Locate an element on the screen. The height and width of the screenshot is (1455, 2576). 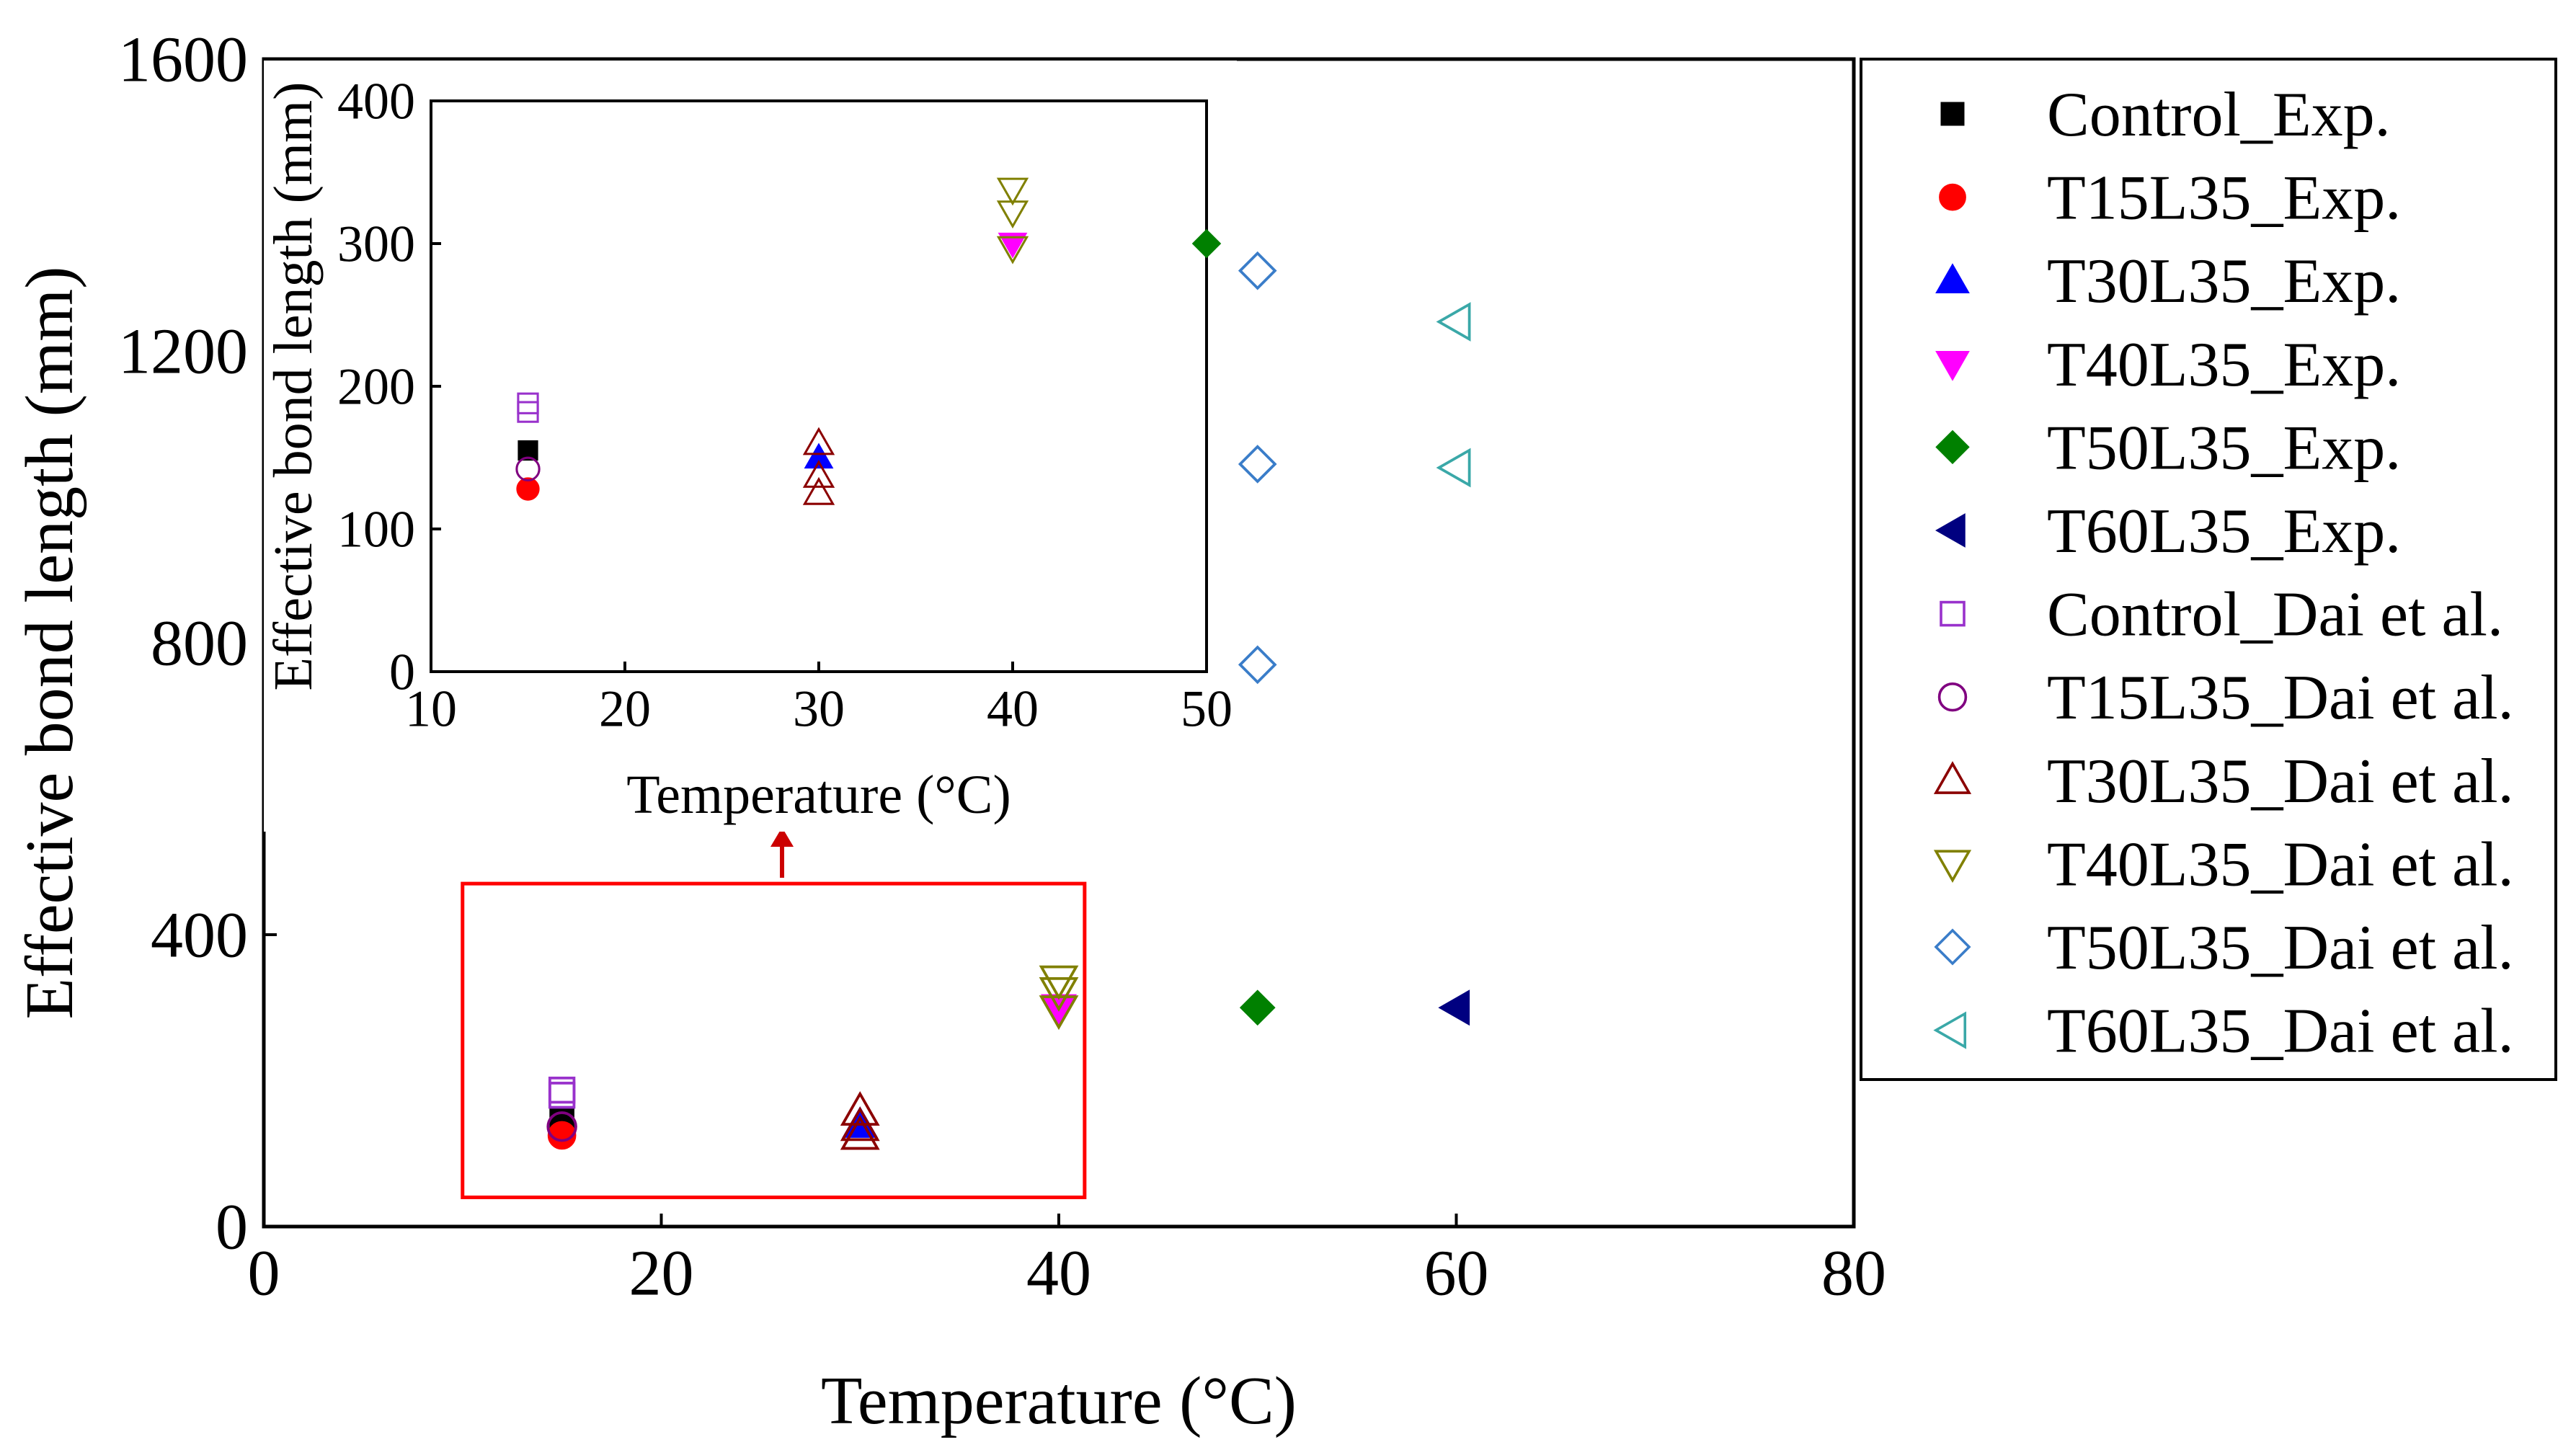
inset-y-ticks: 0 100 200 300 400 is located at coordinates (389, 386).